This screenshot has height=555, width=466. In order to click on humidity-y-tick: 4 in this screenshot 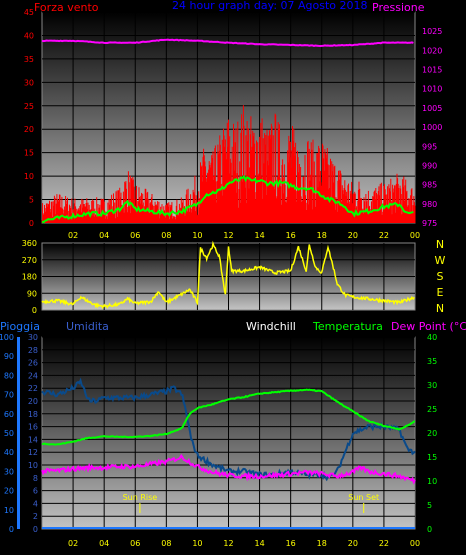, I will do `click(35, 503)`.